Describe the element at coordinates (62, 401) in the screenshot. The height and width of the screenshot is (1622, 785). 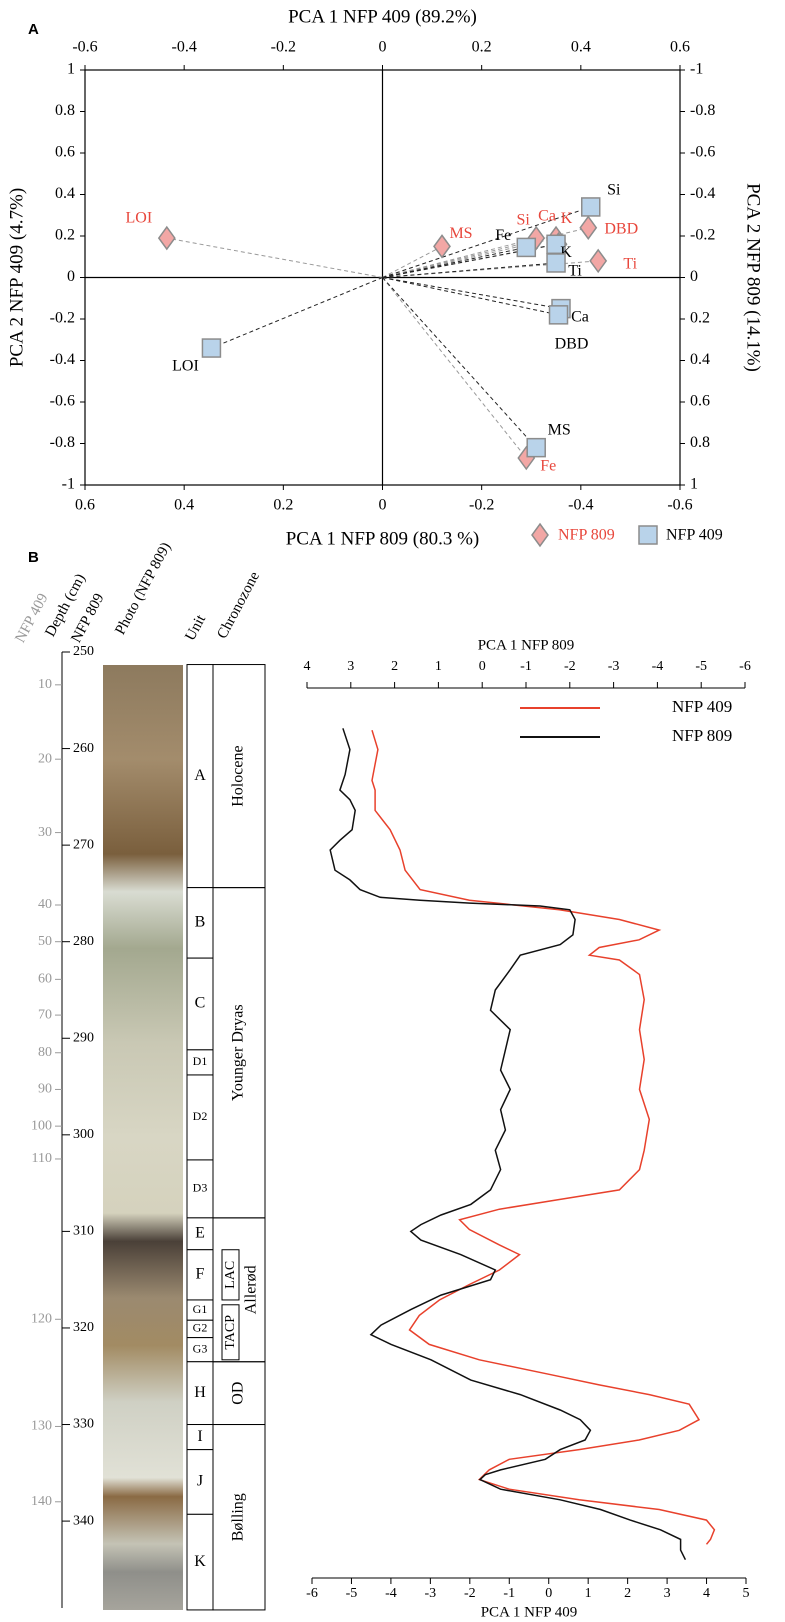
I see `y-tick-label: -0.6` at that location.